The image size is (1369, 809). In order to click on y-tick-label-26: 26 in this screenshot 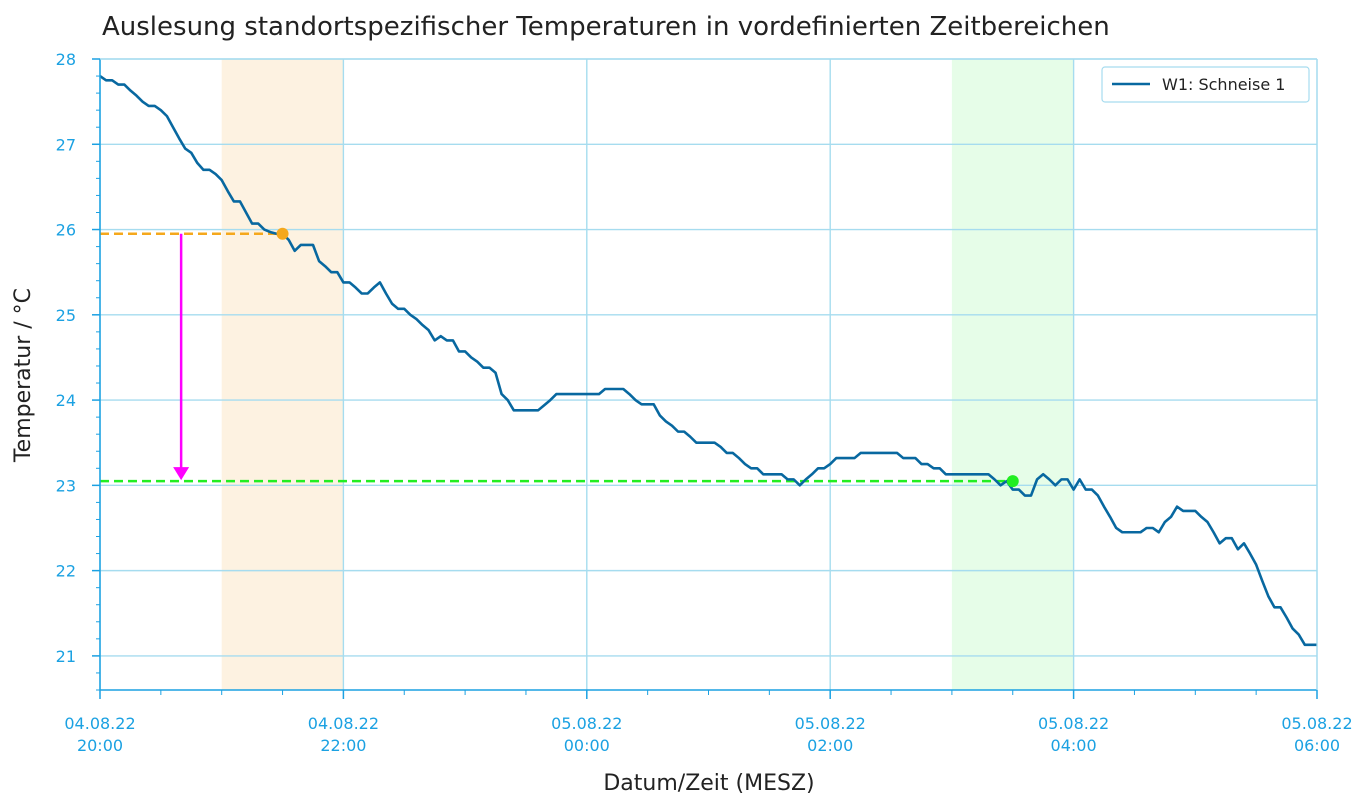, I will do `click(66, 230)`.